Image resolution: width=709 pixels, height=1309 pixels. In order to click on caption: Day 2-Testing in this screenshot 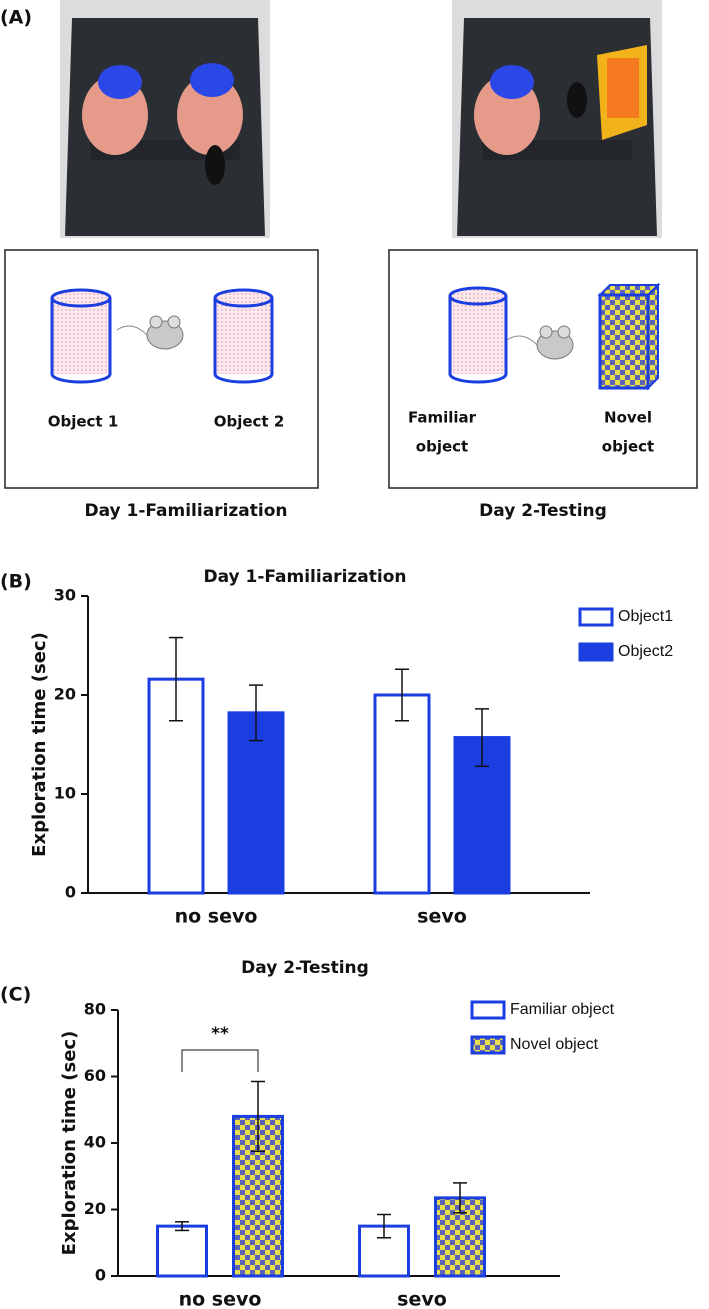, I will do `click(543, 511)`.